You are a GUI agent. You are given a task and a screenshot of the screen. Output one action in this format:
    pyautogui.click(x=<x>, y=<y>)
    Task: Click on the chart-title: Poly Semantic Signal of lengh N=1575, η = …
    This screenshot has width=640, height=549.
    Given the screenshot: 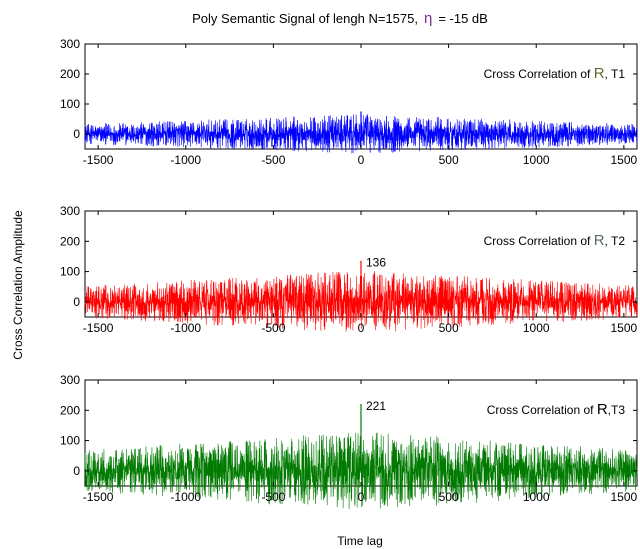 What is the action you would take?
    pyautogui.click(x=340, y=18)
    